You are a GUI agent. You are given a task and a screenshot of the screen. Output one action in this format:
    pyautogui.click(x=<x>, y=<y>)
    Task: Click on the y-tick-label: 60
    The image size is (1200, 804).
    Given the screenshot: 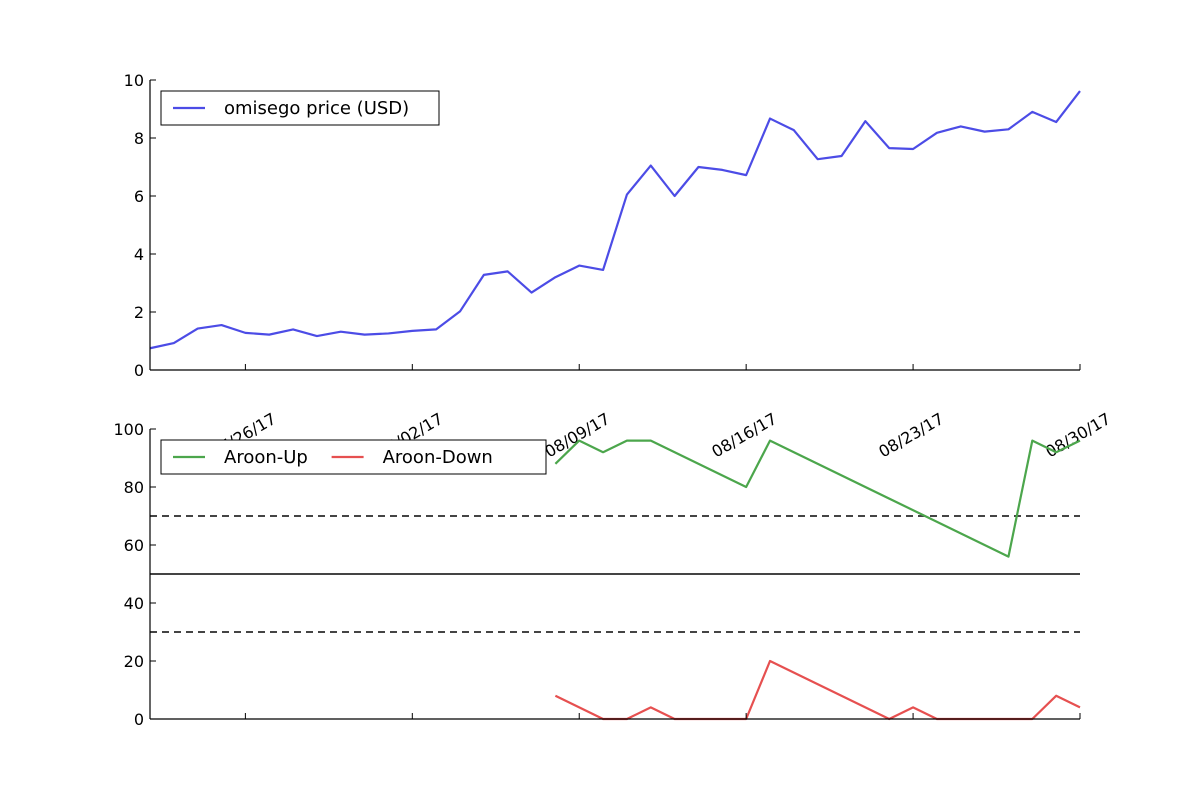 What is the action you would take?
    pyautogui.click(x=134, y=545)
    